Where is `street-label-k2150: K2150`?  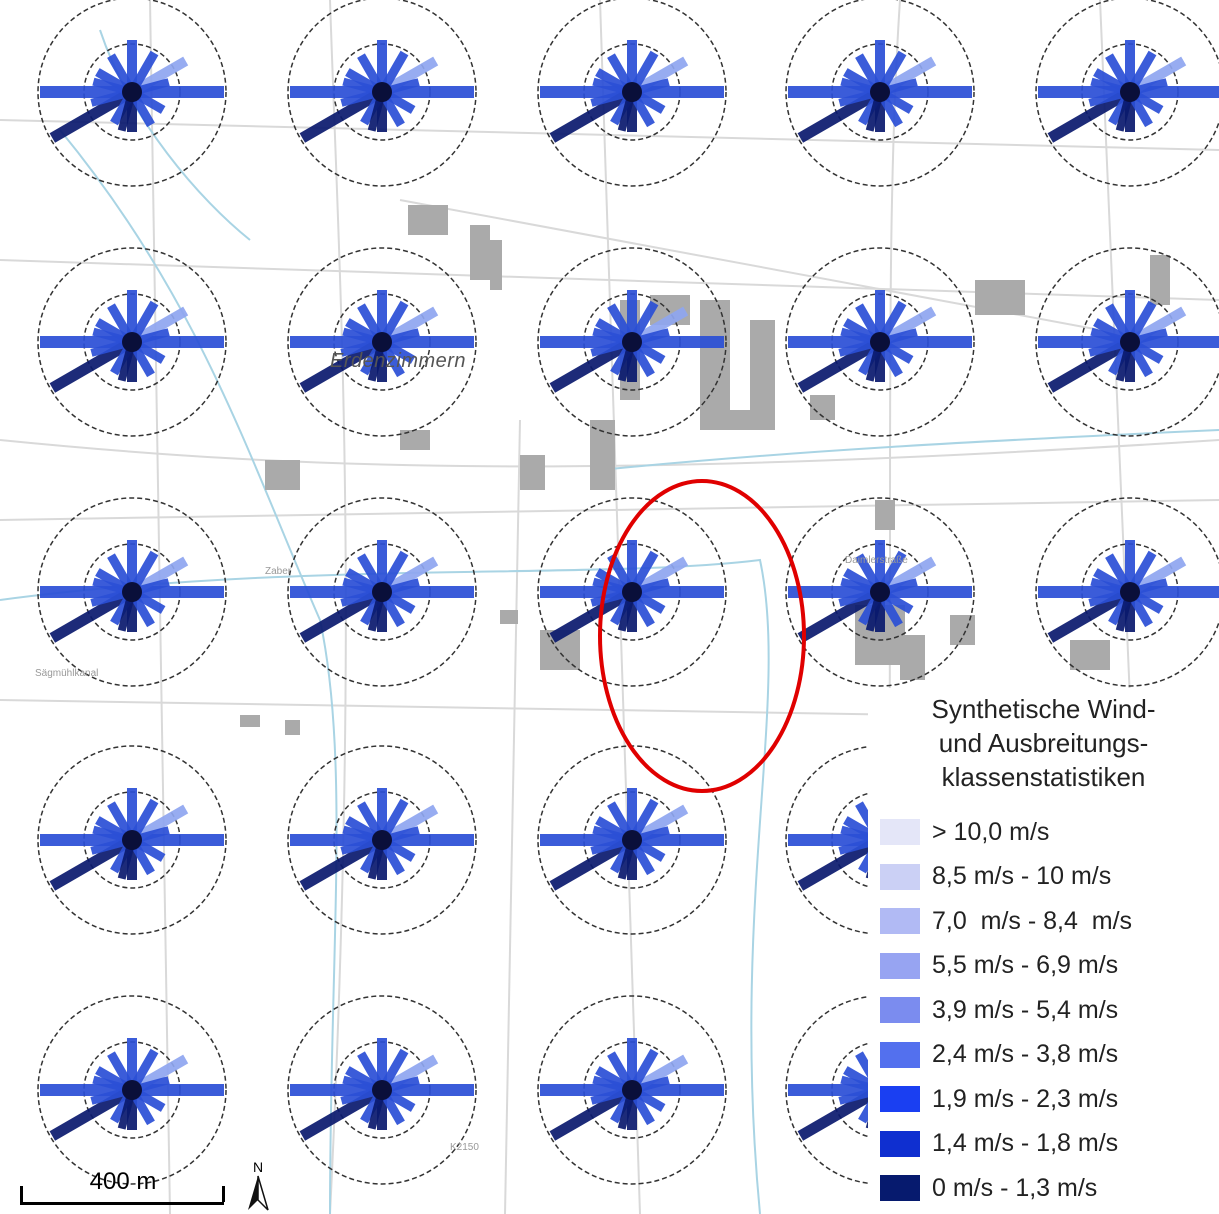 street-label-k2150: K2150 is located at coordinates (464, 1147).